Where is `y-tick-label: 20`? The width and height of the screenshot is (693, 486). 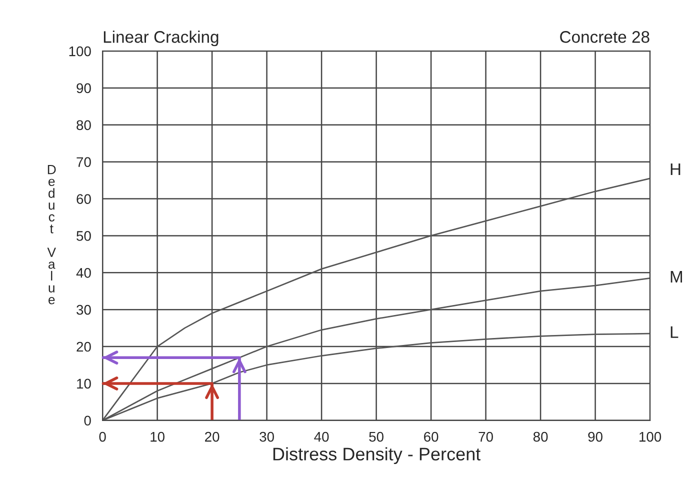
y-tick-label: 20 is located at coordinates (83, 347).